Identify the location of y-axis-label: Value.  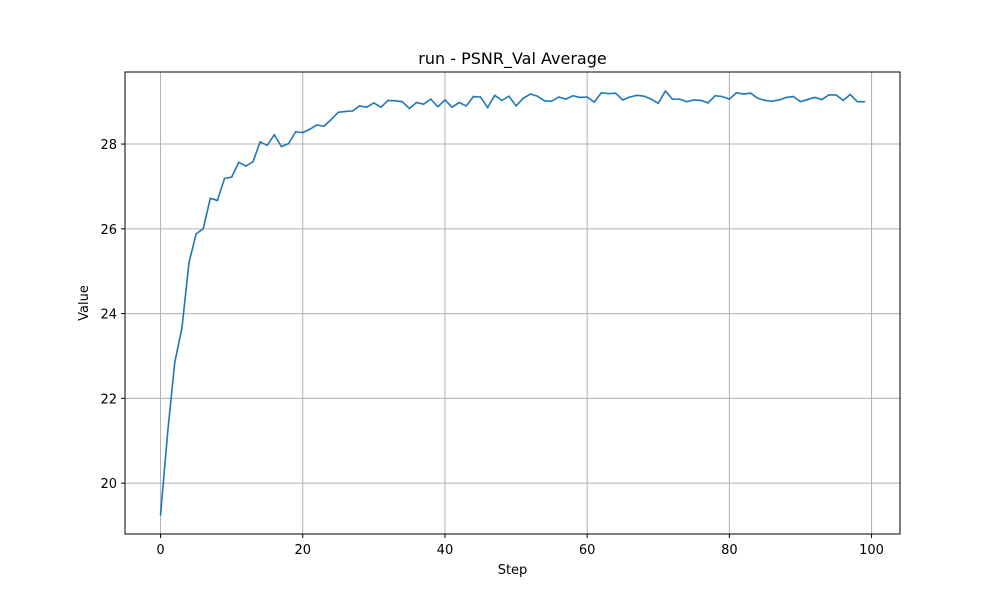
(84, 303).